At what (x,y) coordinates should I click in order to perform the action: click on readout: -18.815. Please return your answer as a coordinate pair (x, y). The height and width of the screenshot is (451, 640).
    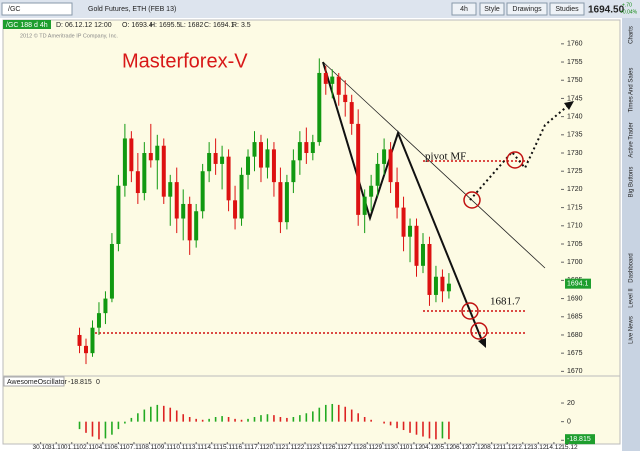
    Looking at the image, I should click on (80, 382).